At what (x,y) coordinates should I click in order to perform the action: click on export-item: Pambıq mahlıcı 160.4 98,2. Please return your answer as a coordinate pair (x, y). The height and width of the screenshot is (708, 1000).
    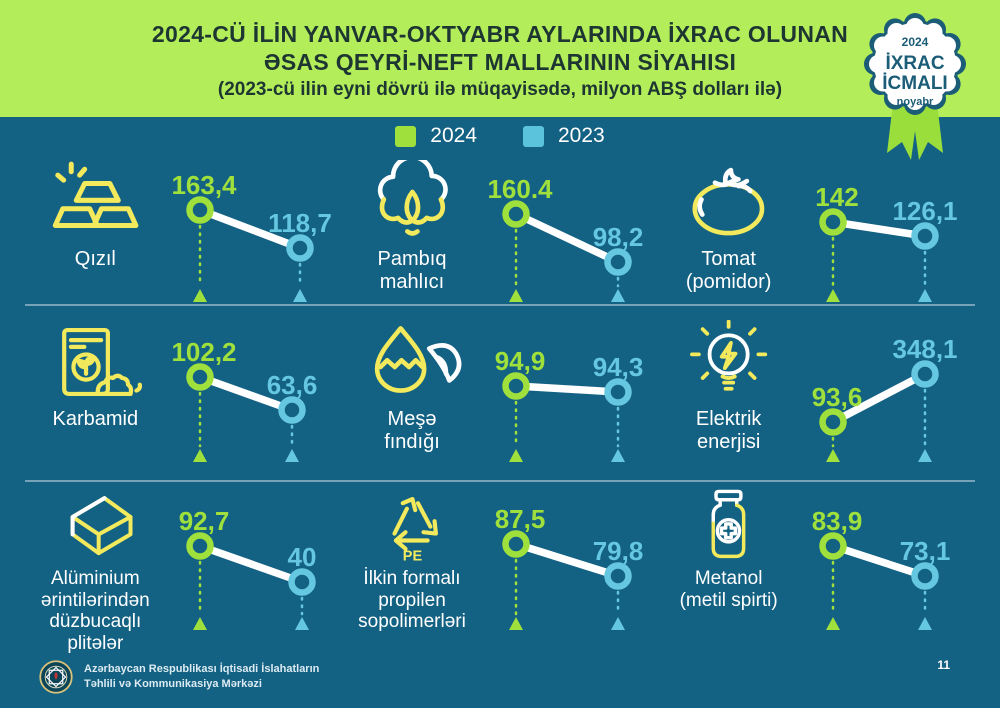
    Looking at the image, I should click on (500, 233).